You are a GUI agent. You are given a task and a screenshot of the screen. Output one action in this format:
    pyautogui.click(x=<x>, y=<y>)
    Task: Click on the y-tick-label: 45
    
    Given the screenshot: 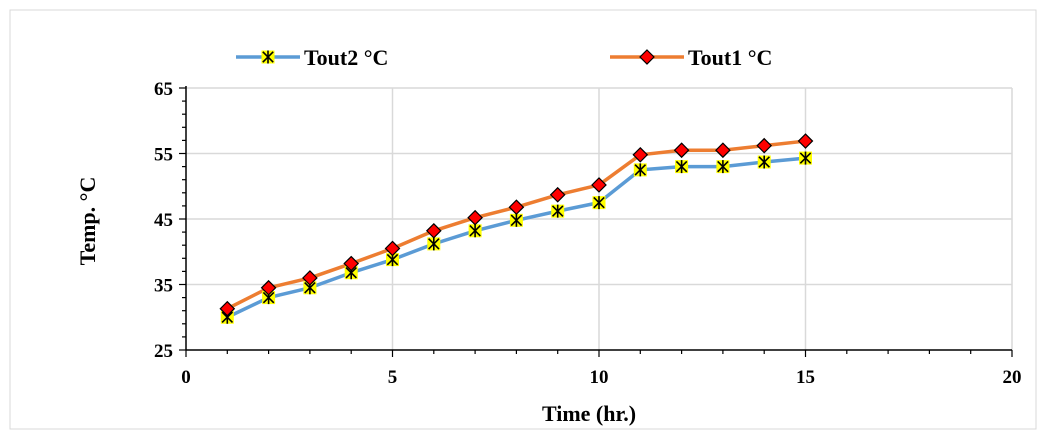 What is the action you would take?
    pyautogui.click(x=163, y=220)
    